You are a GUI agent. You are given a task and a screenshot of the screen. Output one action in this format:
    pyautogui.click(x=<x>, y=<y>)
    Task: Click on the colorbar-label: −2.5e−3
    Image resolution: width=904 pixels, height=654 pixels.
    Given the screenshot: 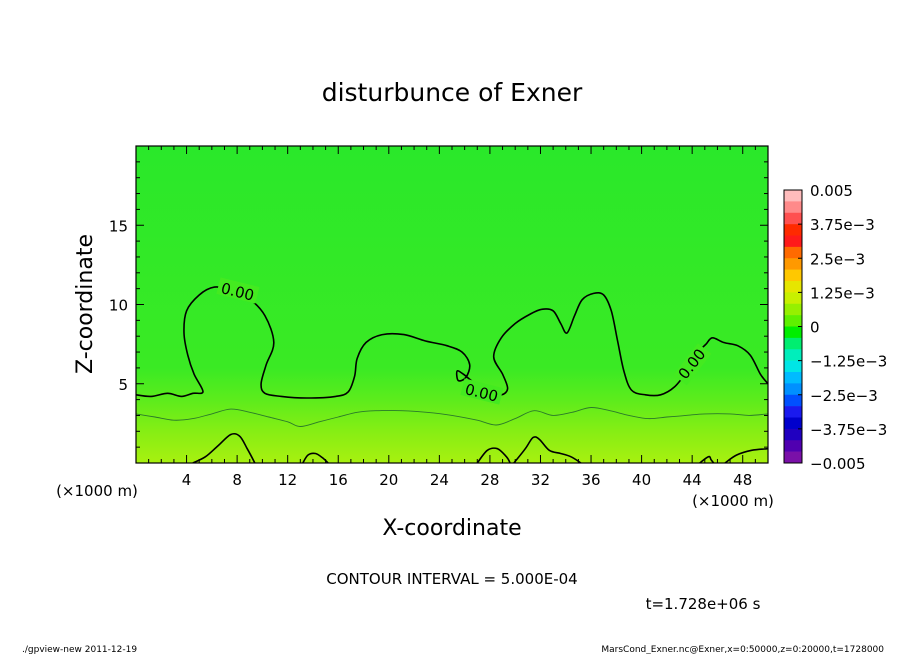 What is the action you would take?
    pyautogui.click(x=844, y=396)
    